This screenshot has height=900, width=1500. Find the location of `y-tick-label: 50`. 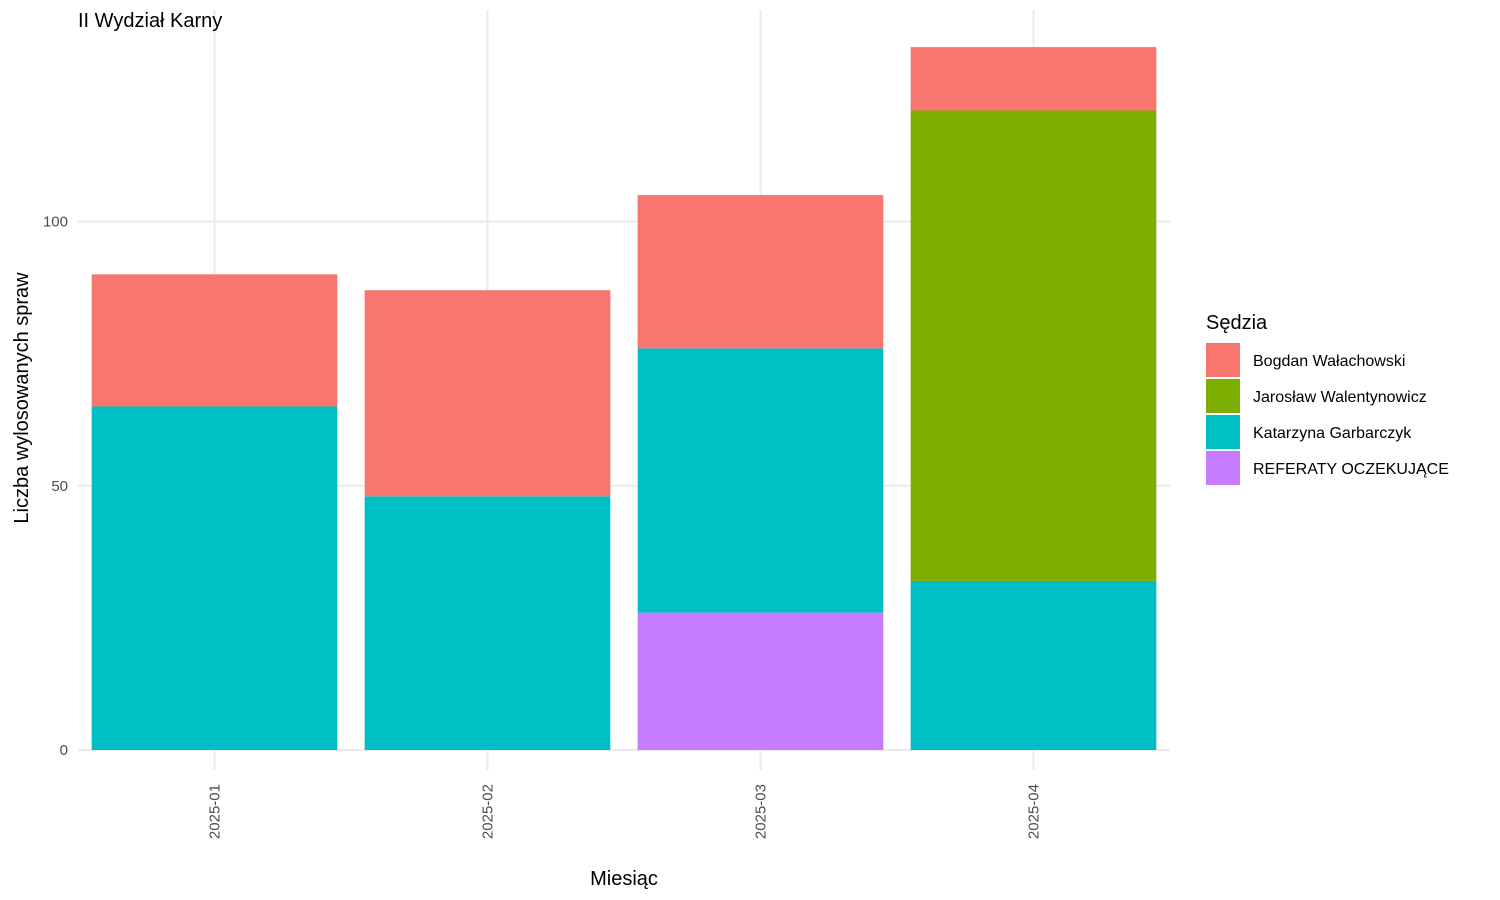

y-tick-label: 50 is located at coordinates (59, 486).